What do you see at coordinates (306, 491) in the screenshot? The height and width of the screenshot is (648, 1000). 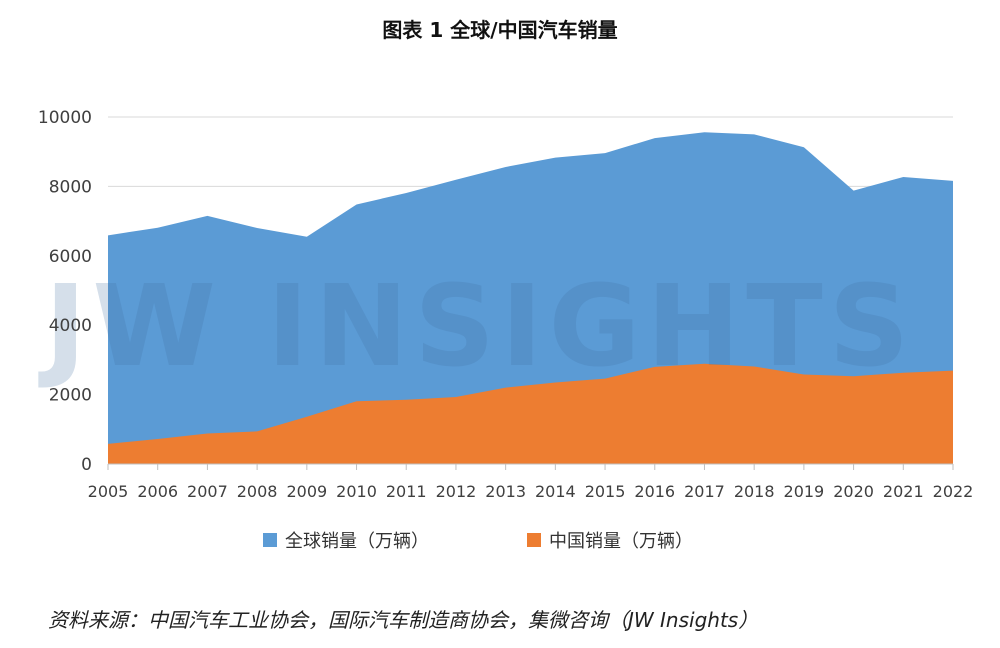 I see `x-tick-label: 2009` at bounding box center [306, 491].